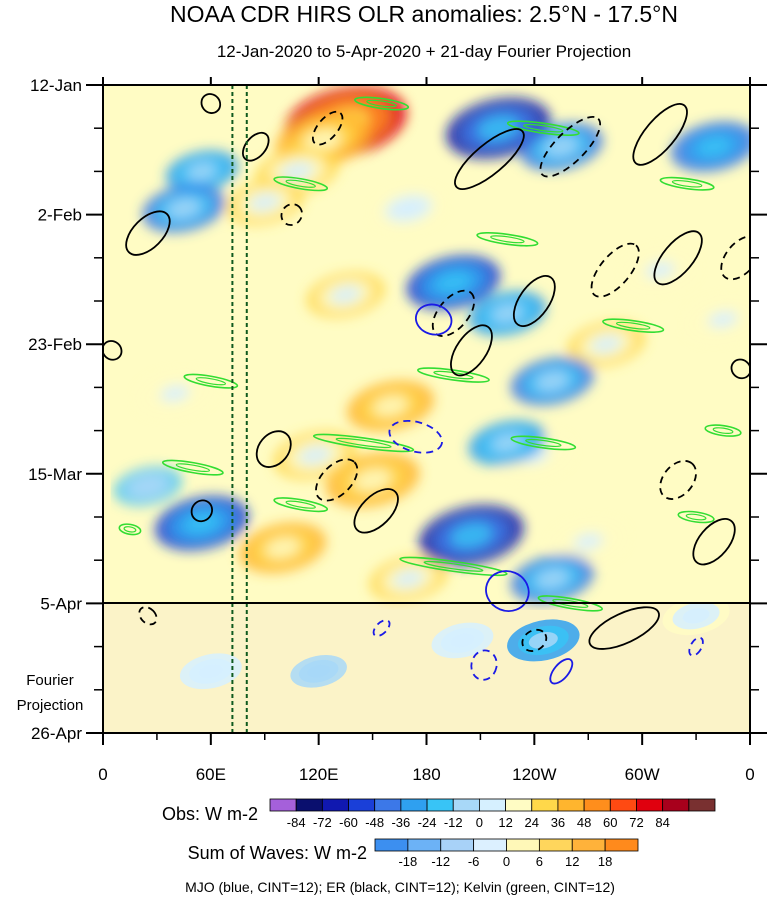  Describe the element at coordinates (506, 861) in the screenshot. I see `wave-colorbar-tick: 0` at that location.